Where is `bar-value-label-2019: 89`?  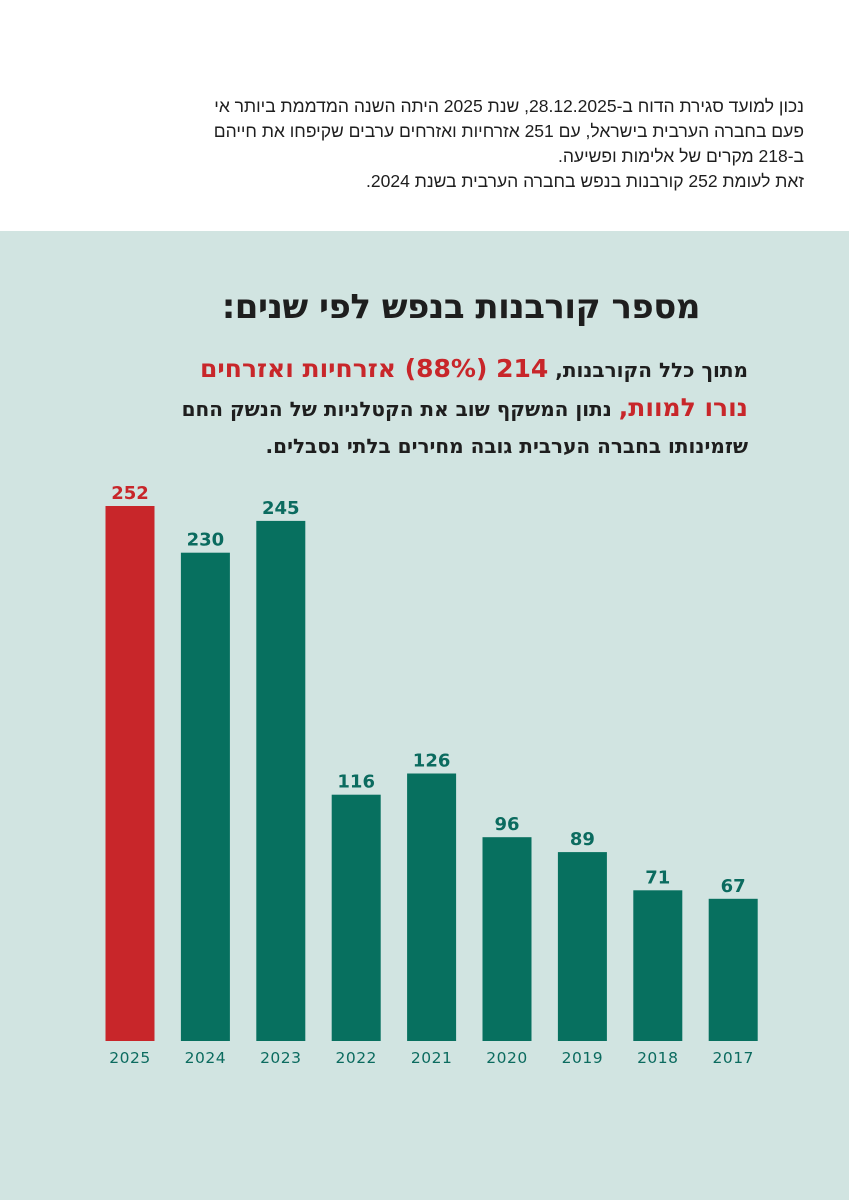
bar-value-label-2019: 89 is located at coordinates (582, 839).